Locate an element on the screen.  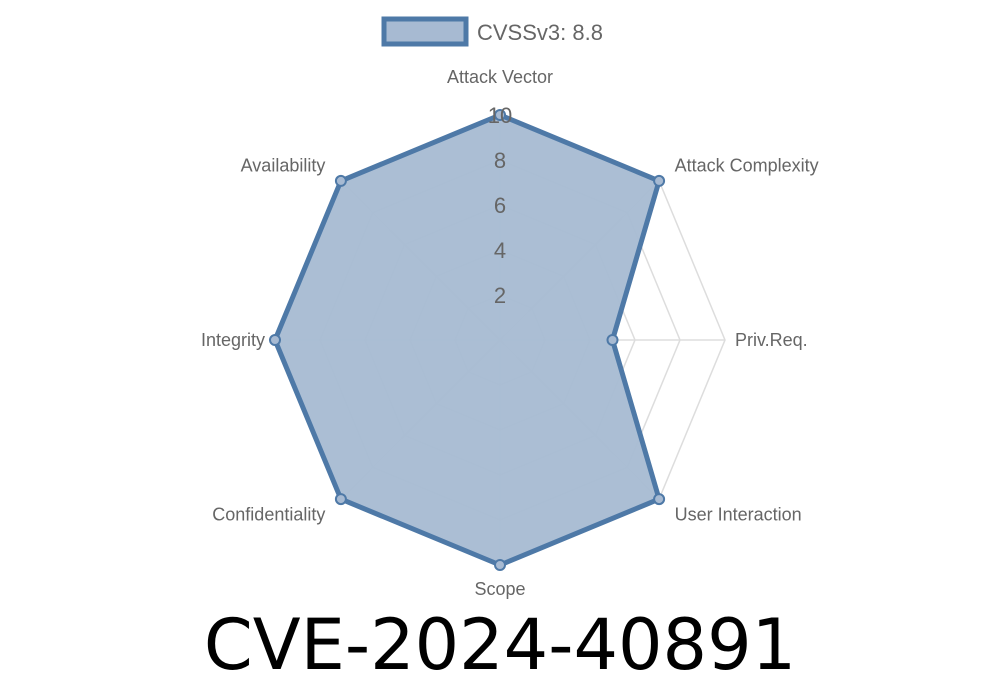
tick-label: 10 is located at coordinates (500, 115).